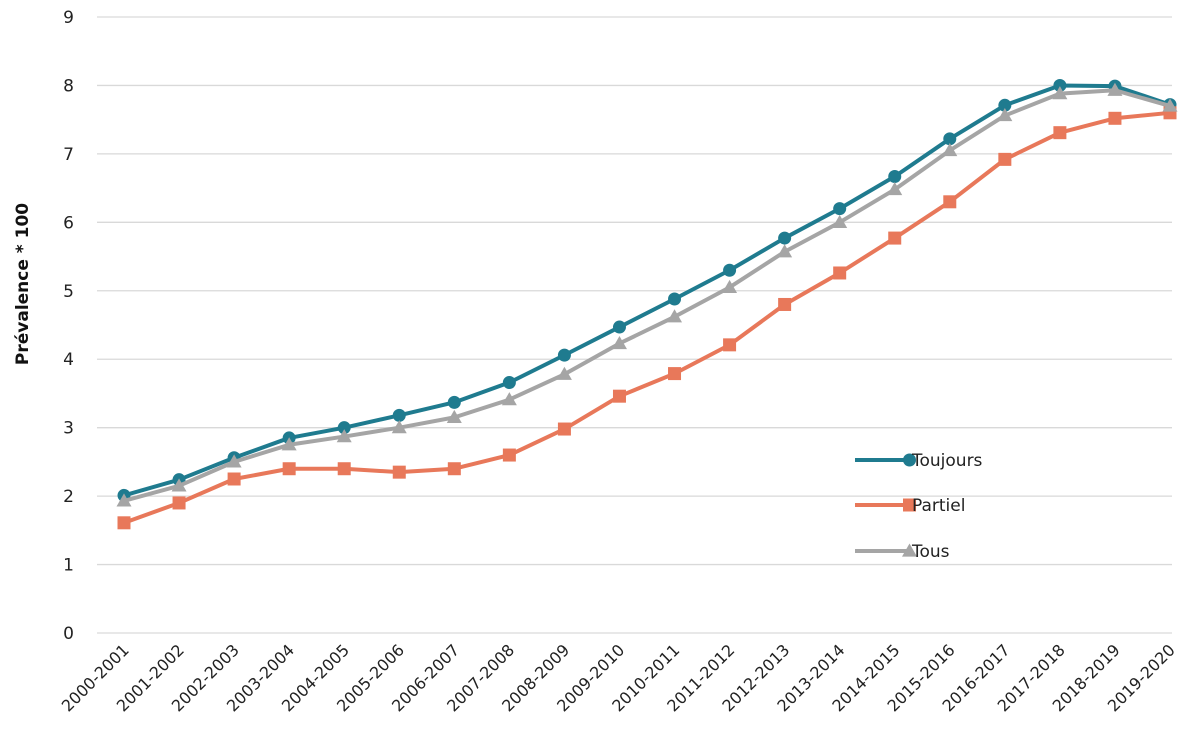  Describe the element at coordinates (68, 634) in the screenshot. I see `y-tick-label: 0` at that location.